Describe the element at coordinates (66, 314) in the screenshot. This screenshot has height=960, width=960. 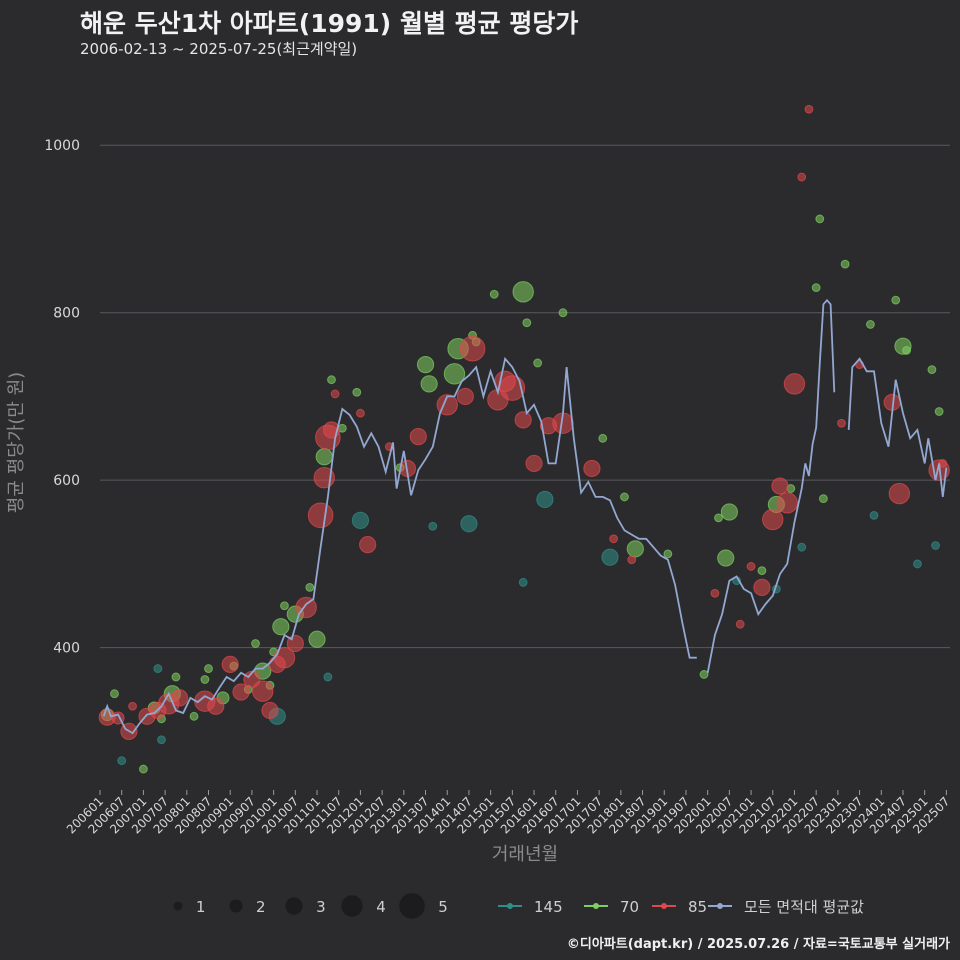
I see `y-tick-label: 800` at that location.